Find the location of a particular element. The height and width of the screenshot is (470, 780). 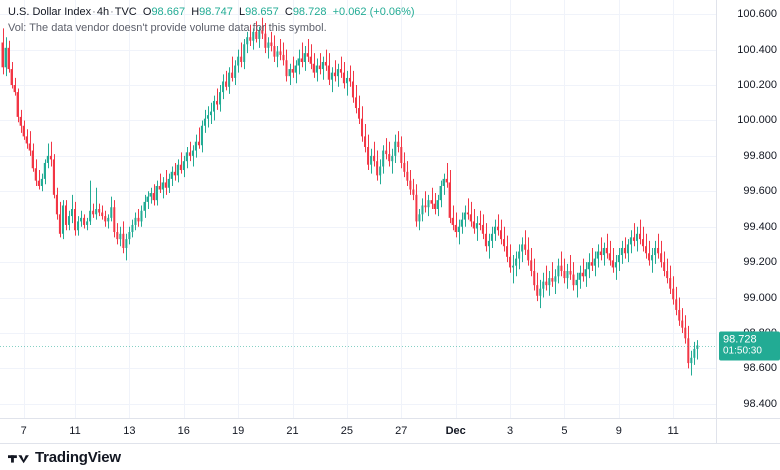

time-tick: 21 is located at coordinates (292, 431).